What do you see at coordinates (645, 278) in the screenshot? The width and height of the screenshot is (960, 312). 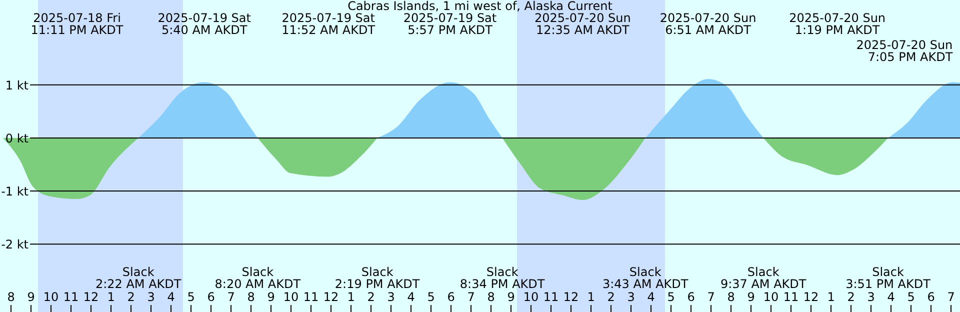 I see `annotation: Slack 3:43 AM AKDT` at bounding box center [645, 278].